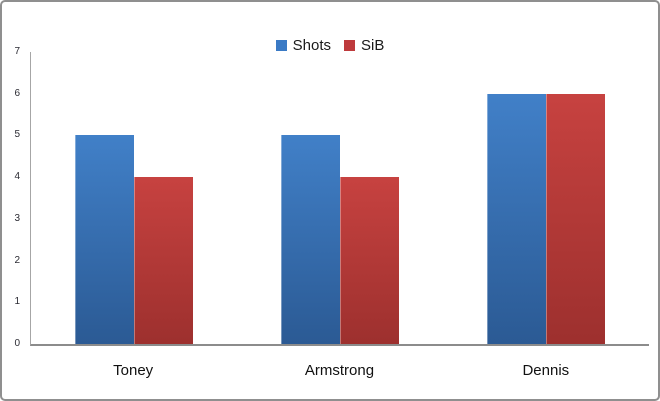 This screenshot has width=660, height=401. I want to click on x-axis: Toney Armstrong Dennis, so click(339, 371).